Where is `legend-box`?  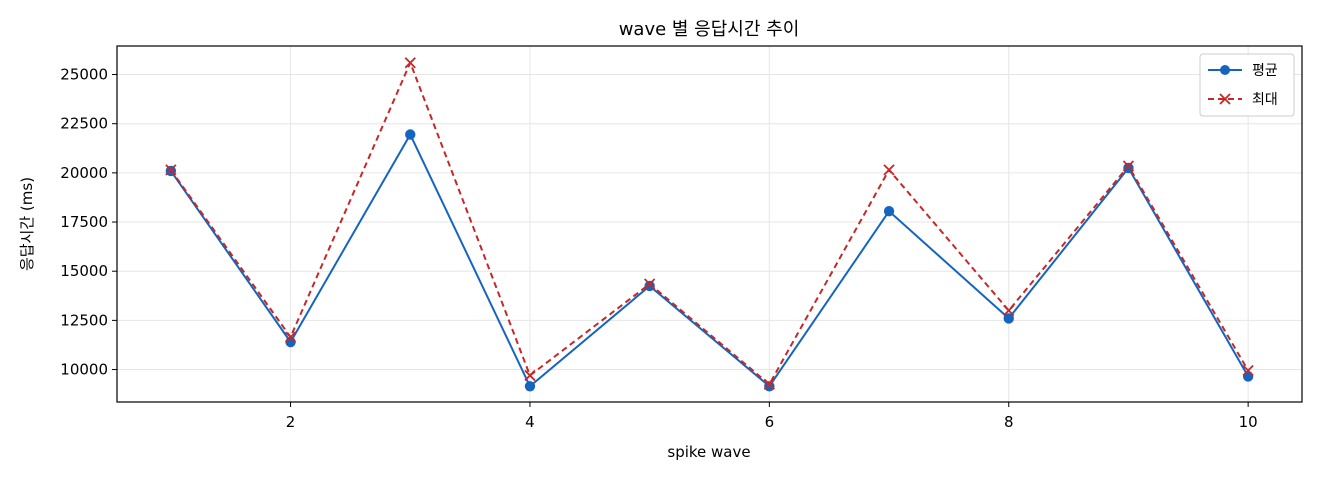
legend-box is located at coordinates (1247, 85).